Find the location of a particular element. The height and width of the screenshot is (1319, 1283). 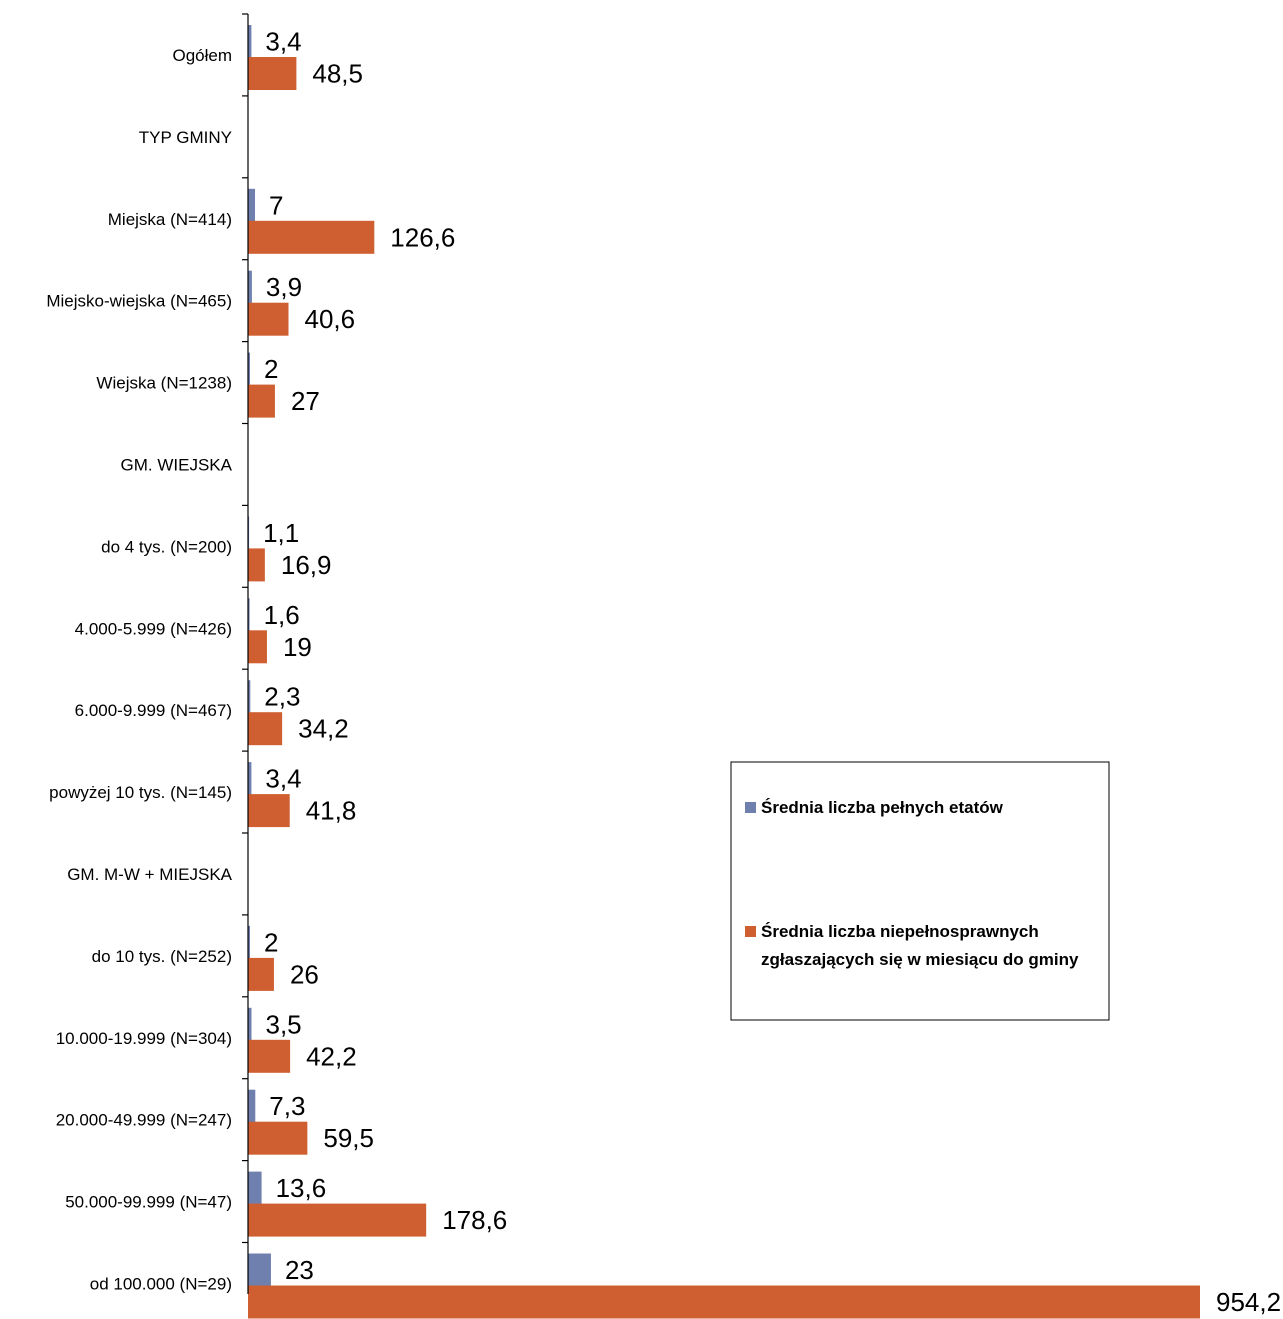

etaty-value-label-8: 2,3 is located at coordinates (282, 697).